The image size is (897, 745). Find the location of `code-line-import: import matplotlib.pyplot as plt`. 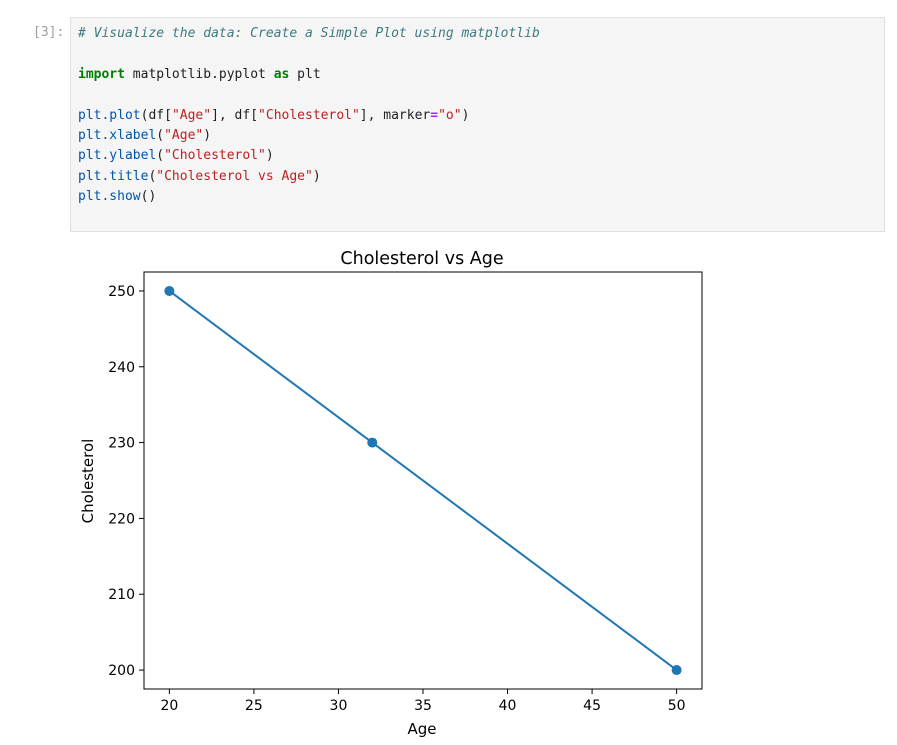

code-line-import: import matplotlib.pyplot as plt is located at coordinates (477, 75).